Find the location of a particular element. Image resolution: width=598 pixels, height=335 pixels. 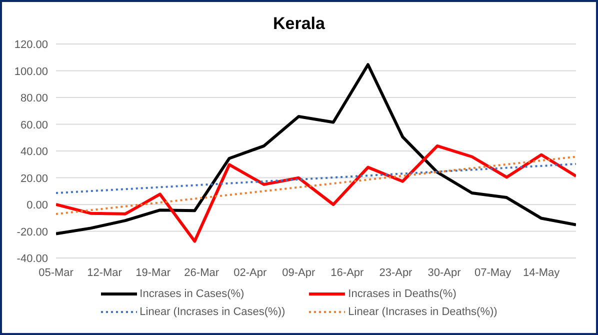

legend-label: Incrases in Deaths(%) is located at coordinates (402, 294).